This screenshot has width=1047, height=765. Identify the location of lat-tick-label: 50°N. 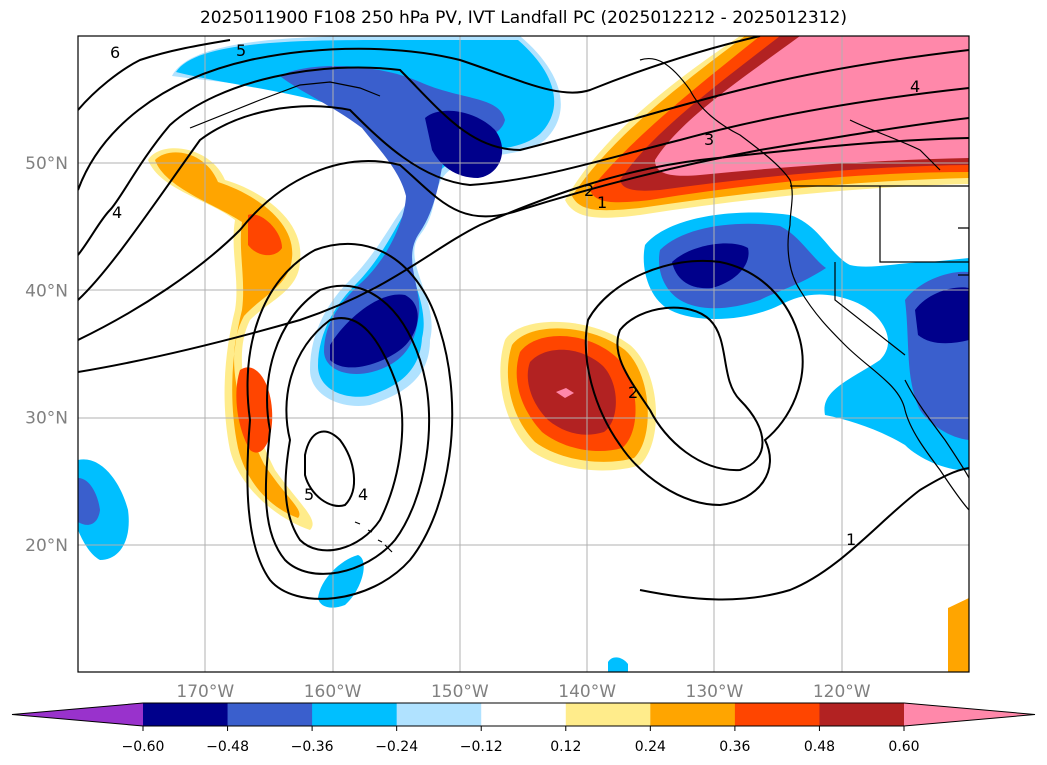
(46, 164).